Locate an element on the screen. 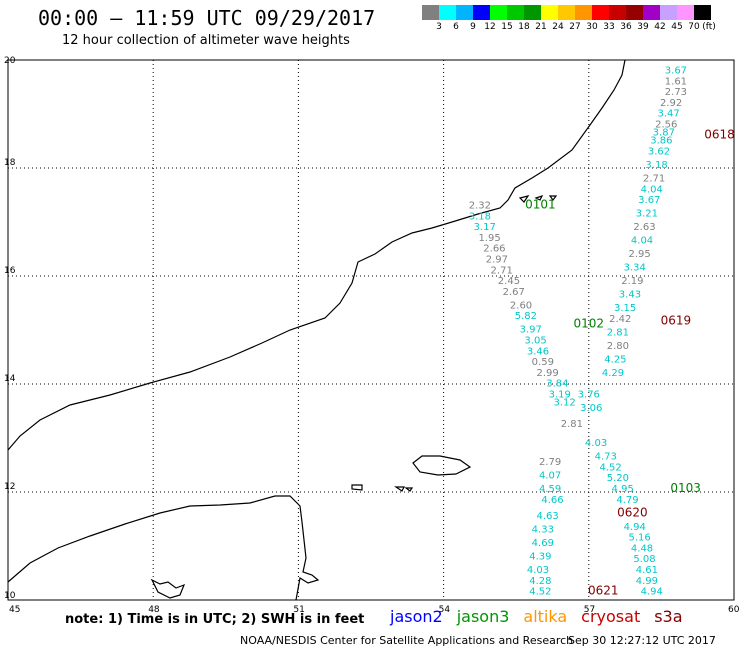 This screenshot has width=740, height=650. wave-height-value: 4.79 is located at coordinates (627, 500).